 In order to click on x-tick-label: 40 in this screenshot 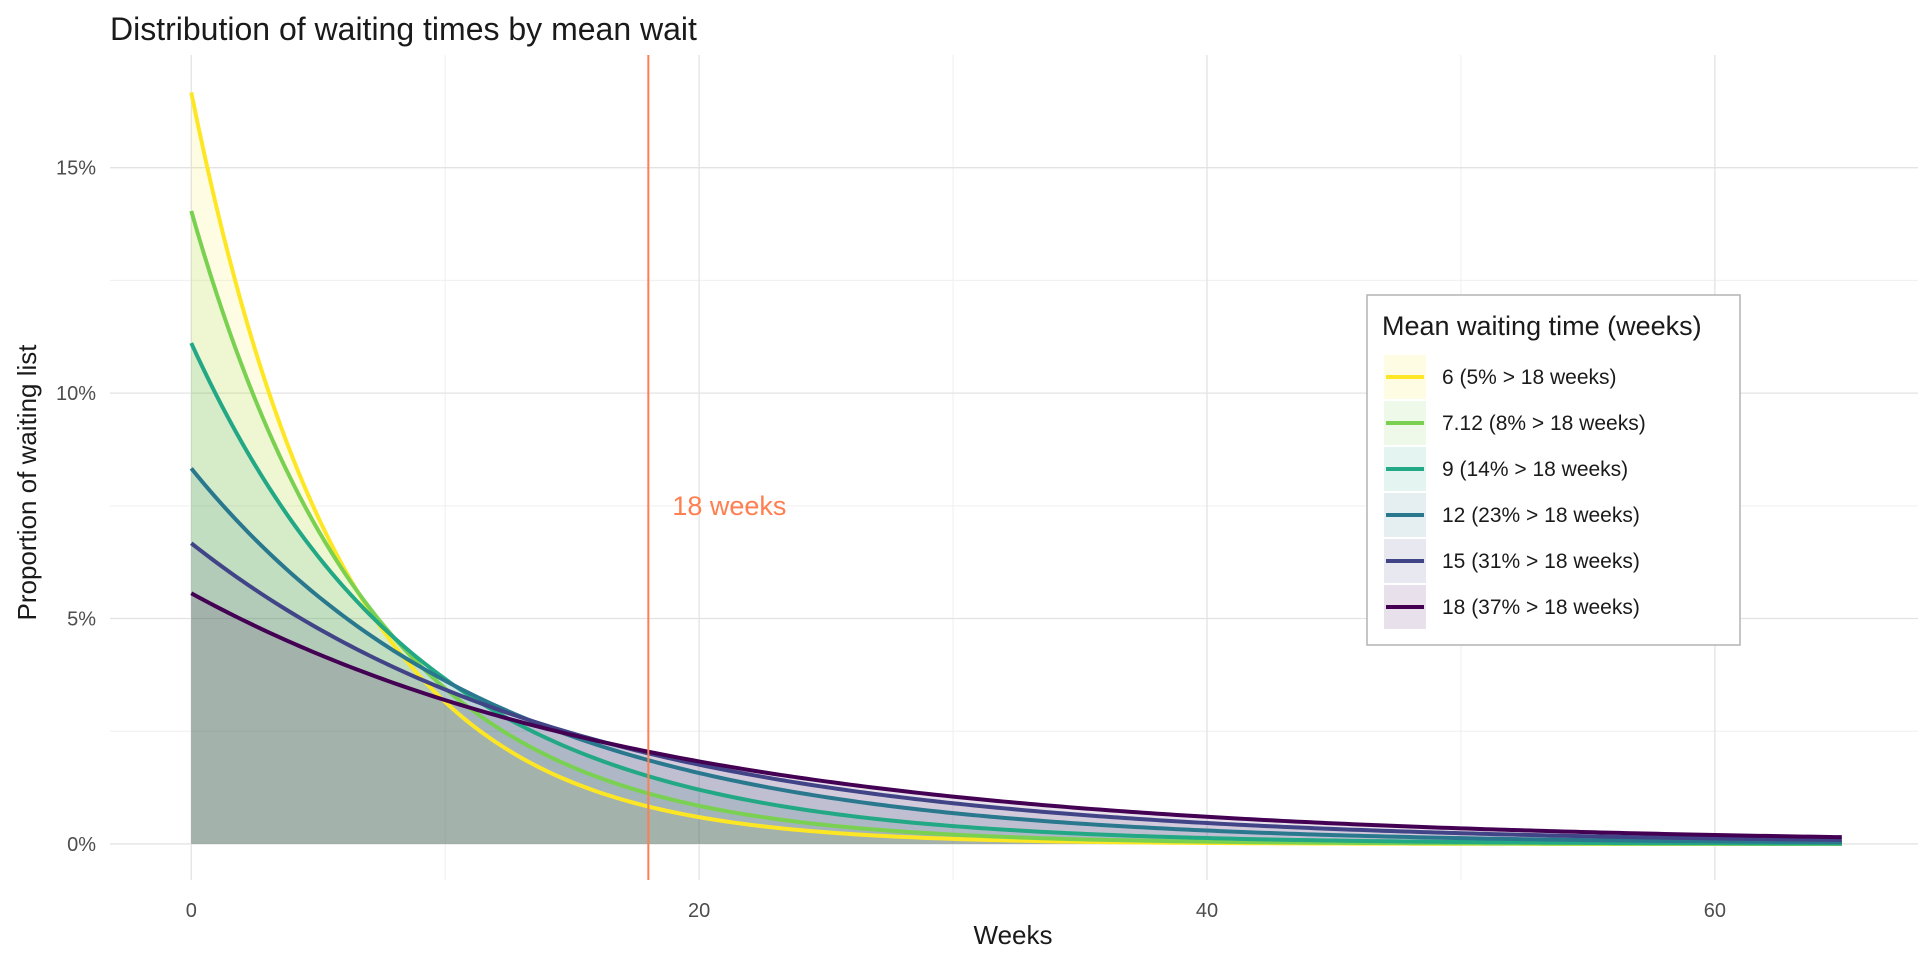, I will do `click(1207, 911)`.